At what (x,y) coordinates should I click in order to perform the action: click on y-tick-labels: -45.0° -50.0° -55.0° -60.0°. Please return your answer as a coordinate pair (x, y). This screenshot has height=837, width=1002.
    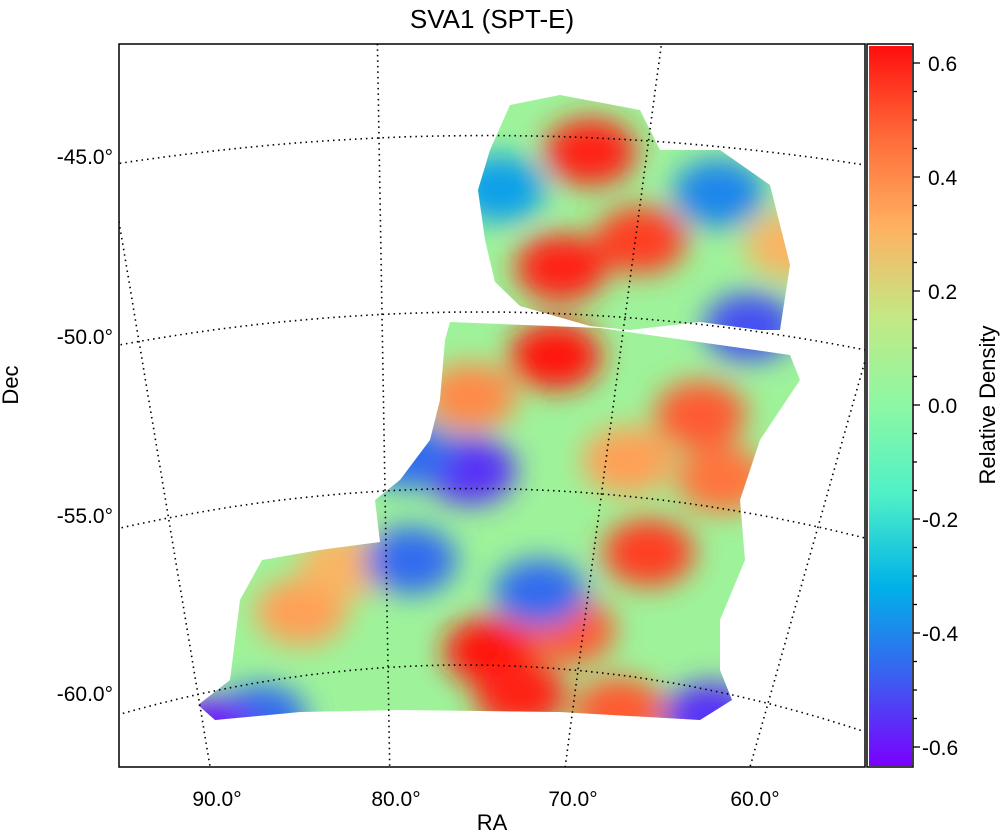
    Looking at the image, I should click on (85, 426).